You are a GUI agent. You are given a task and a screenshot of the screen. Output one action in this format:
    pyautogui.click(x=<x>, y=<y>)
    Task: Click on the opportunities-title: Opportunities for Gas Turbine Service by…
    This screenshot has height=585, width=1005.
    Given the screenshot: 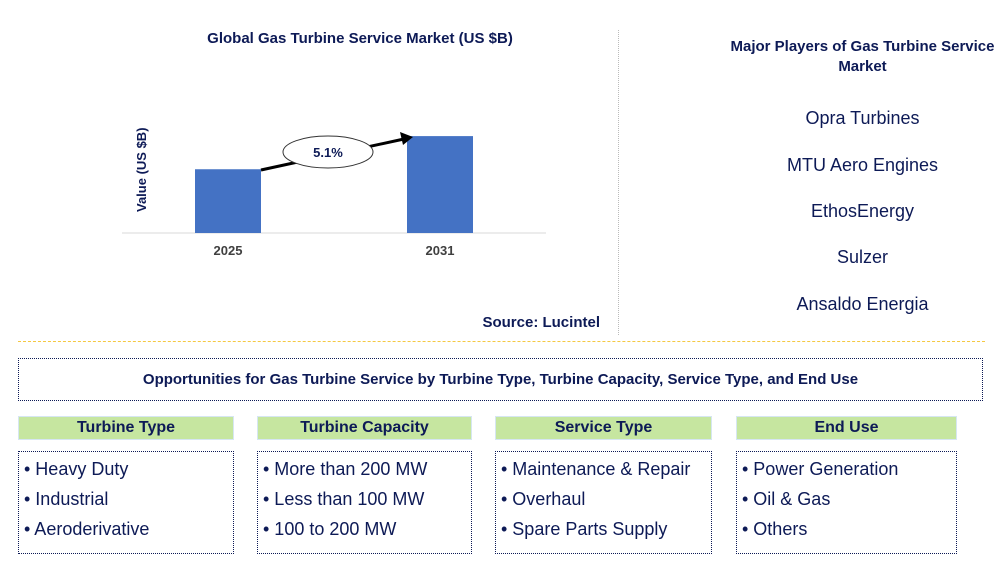 What is the action you would take?
    pyautogui.click(x=500, y=379)
    